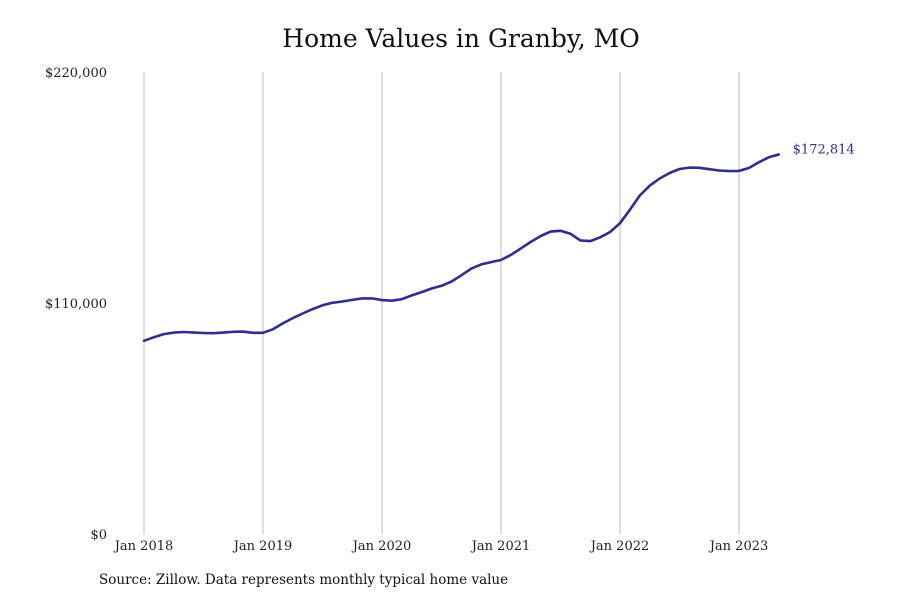 This screenshot has width=900, height=600. What do you see at coordinates (738, 546) in the screenshot?
I see `x-tick-label: Jan 2023` at bounding box center [738, 546].